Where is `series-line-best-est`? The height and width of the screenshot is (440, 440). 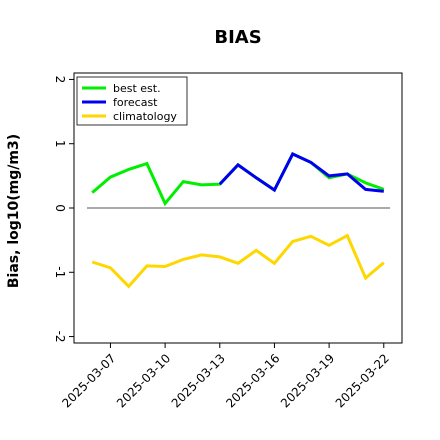
series-line-best-est is located at coordinates (238, 179).